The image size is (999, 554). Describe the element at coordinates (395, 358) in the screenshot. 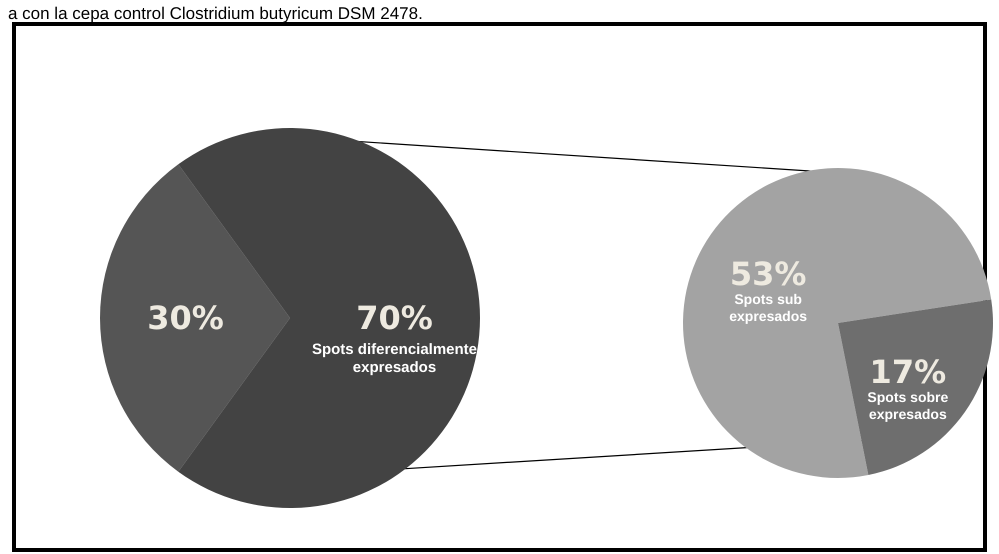

I see `slice-label: Spots diferencialmente expresados` at that location.